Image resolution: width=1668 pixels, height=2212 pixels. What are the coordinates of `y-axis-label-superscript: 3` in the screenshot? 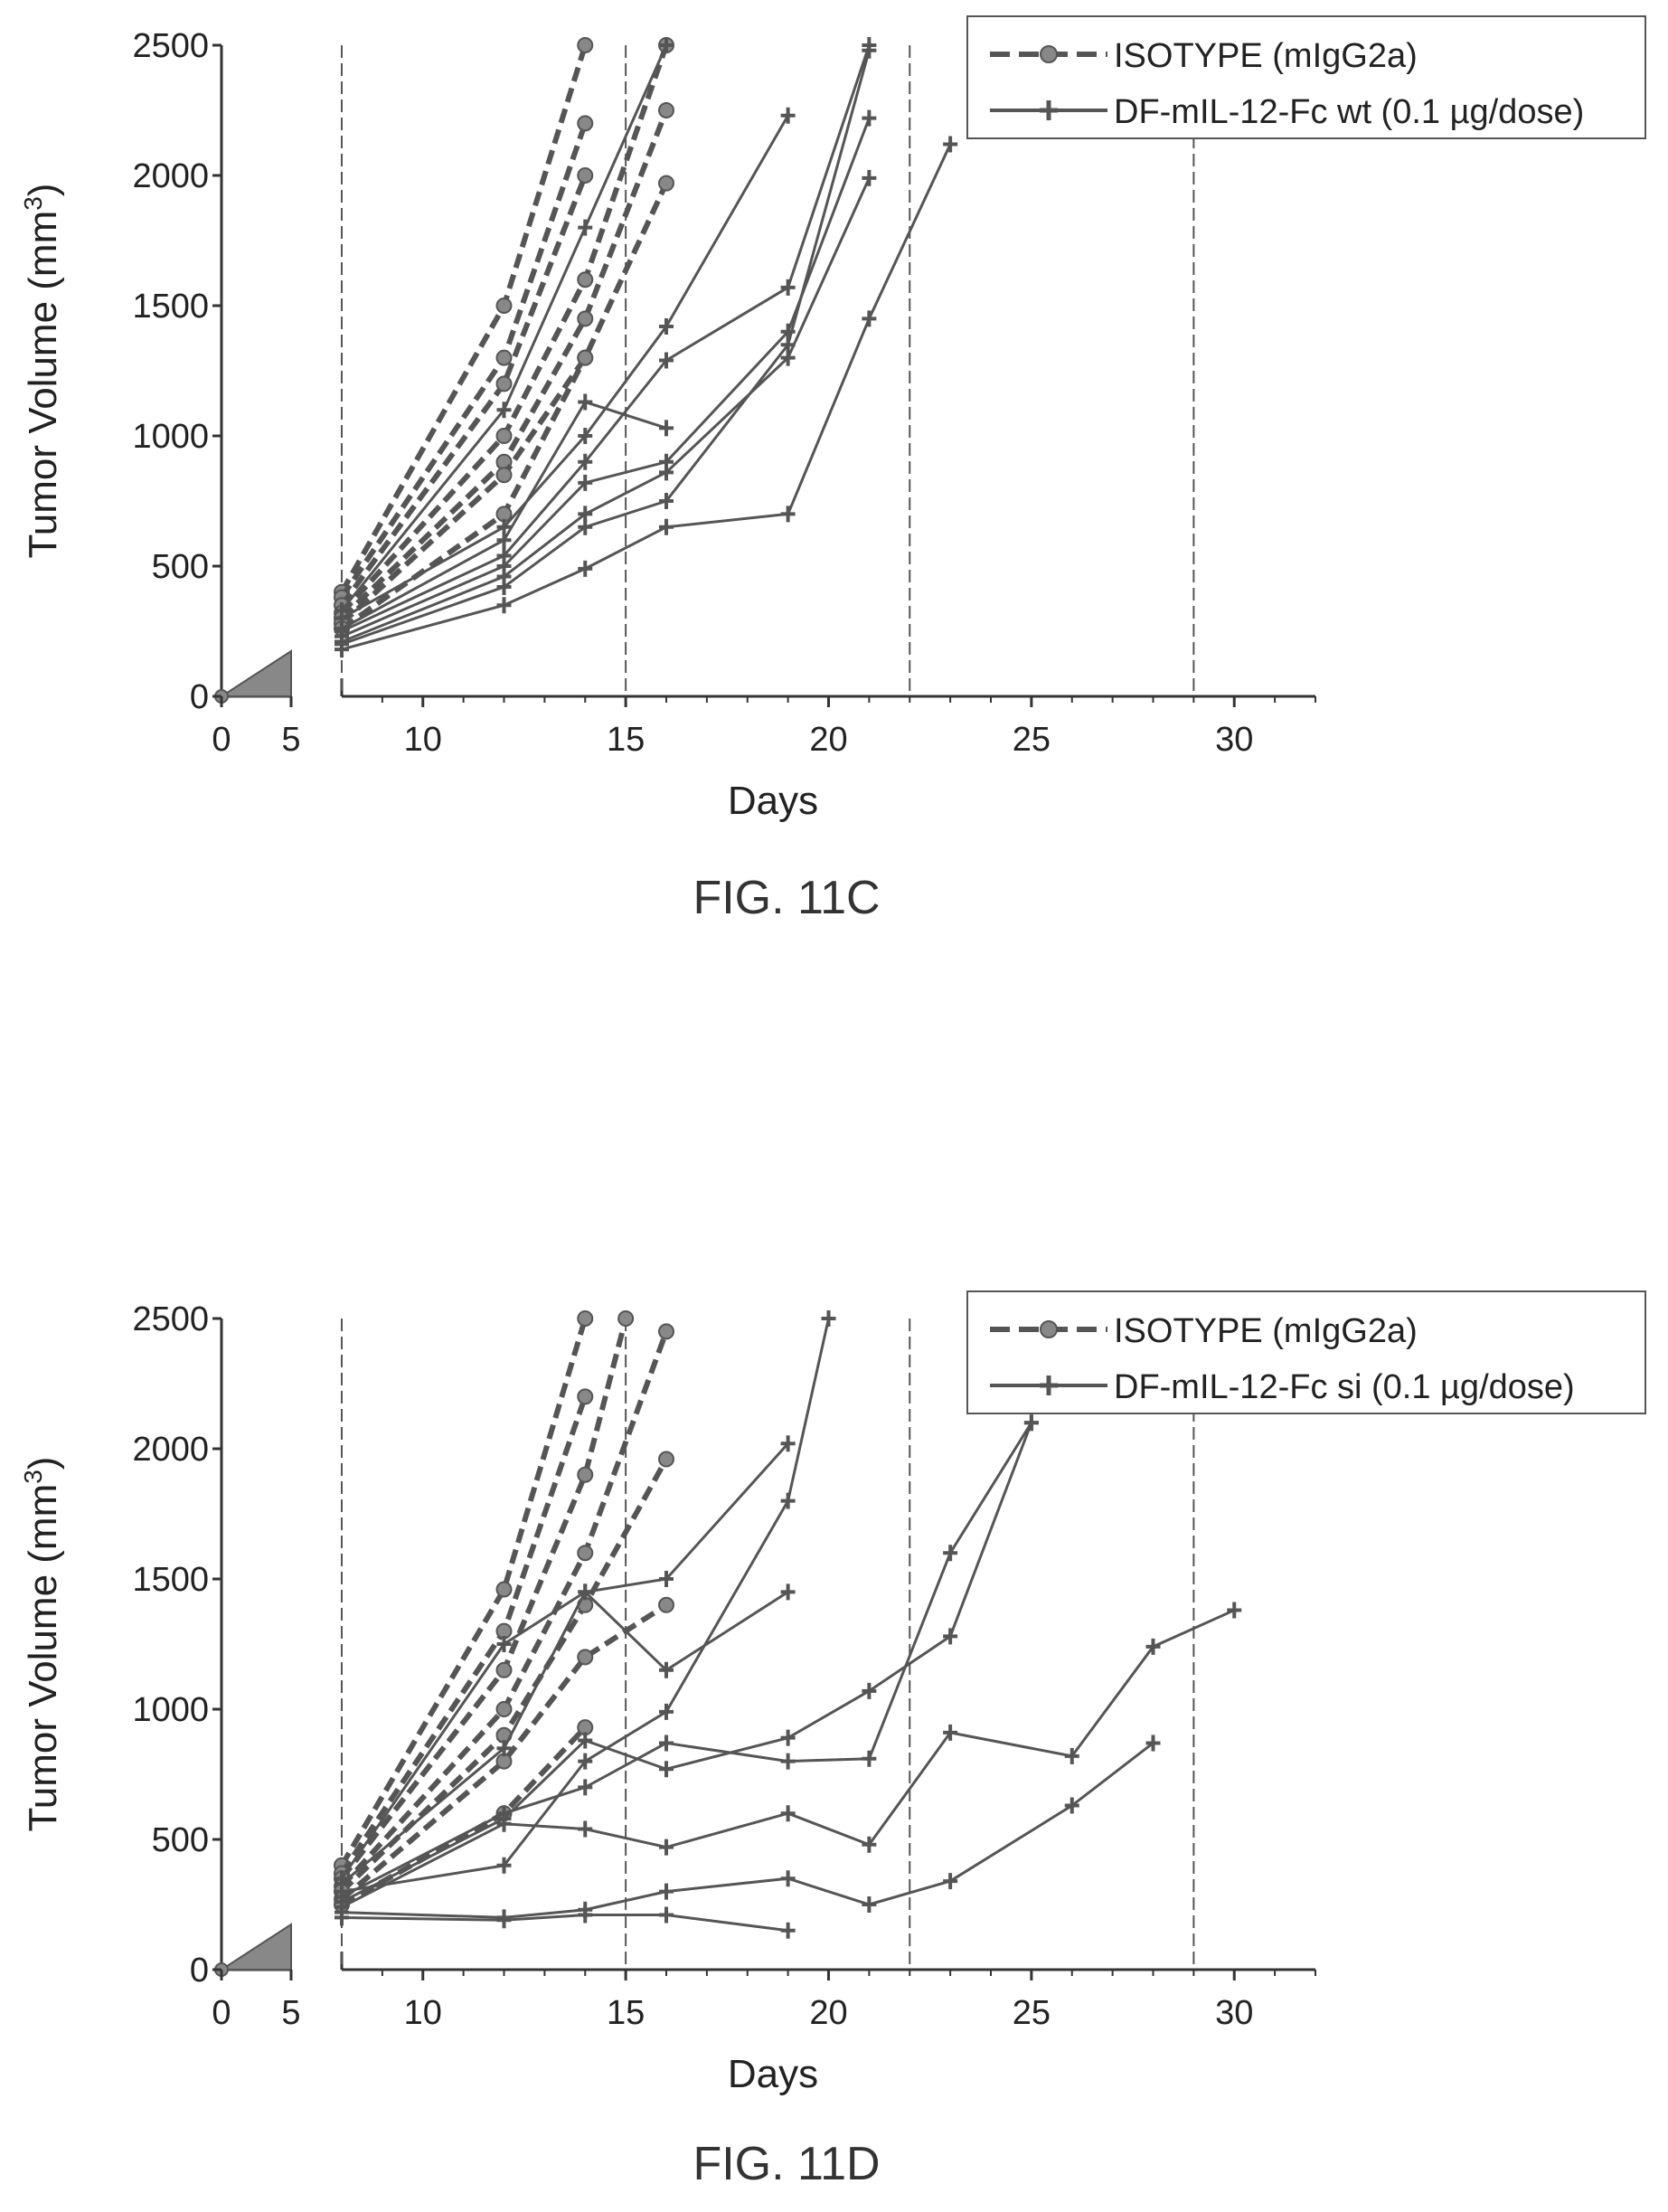 It's located at (33, 1477).